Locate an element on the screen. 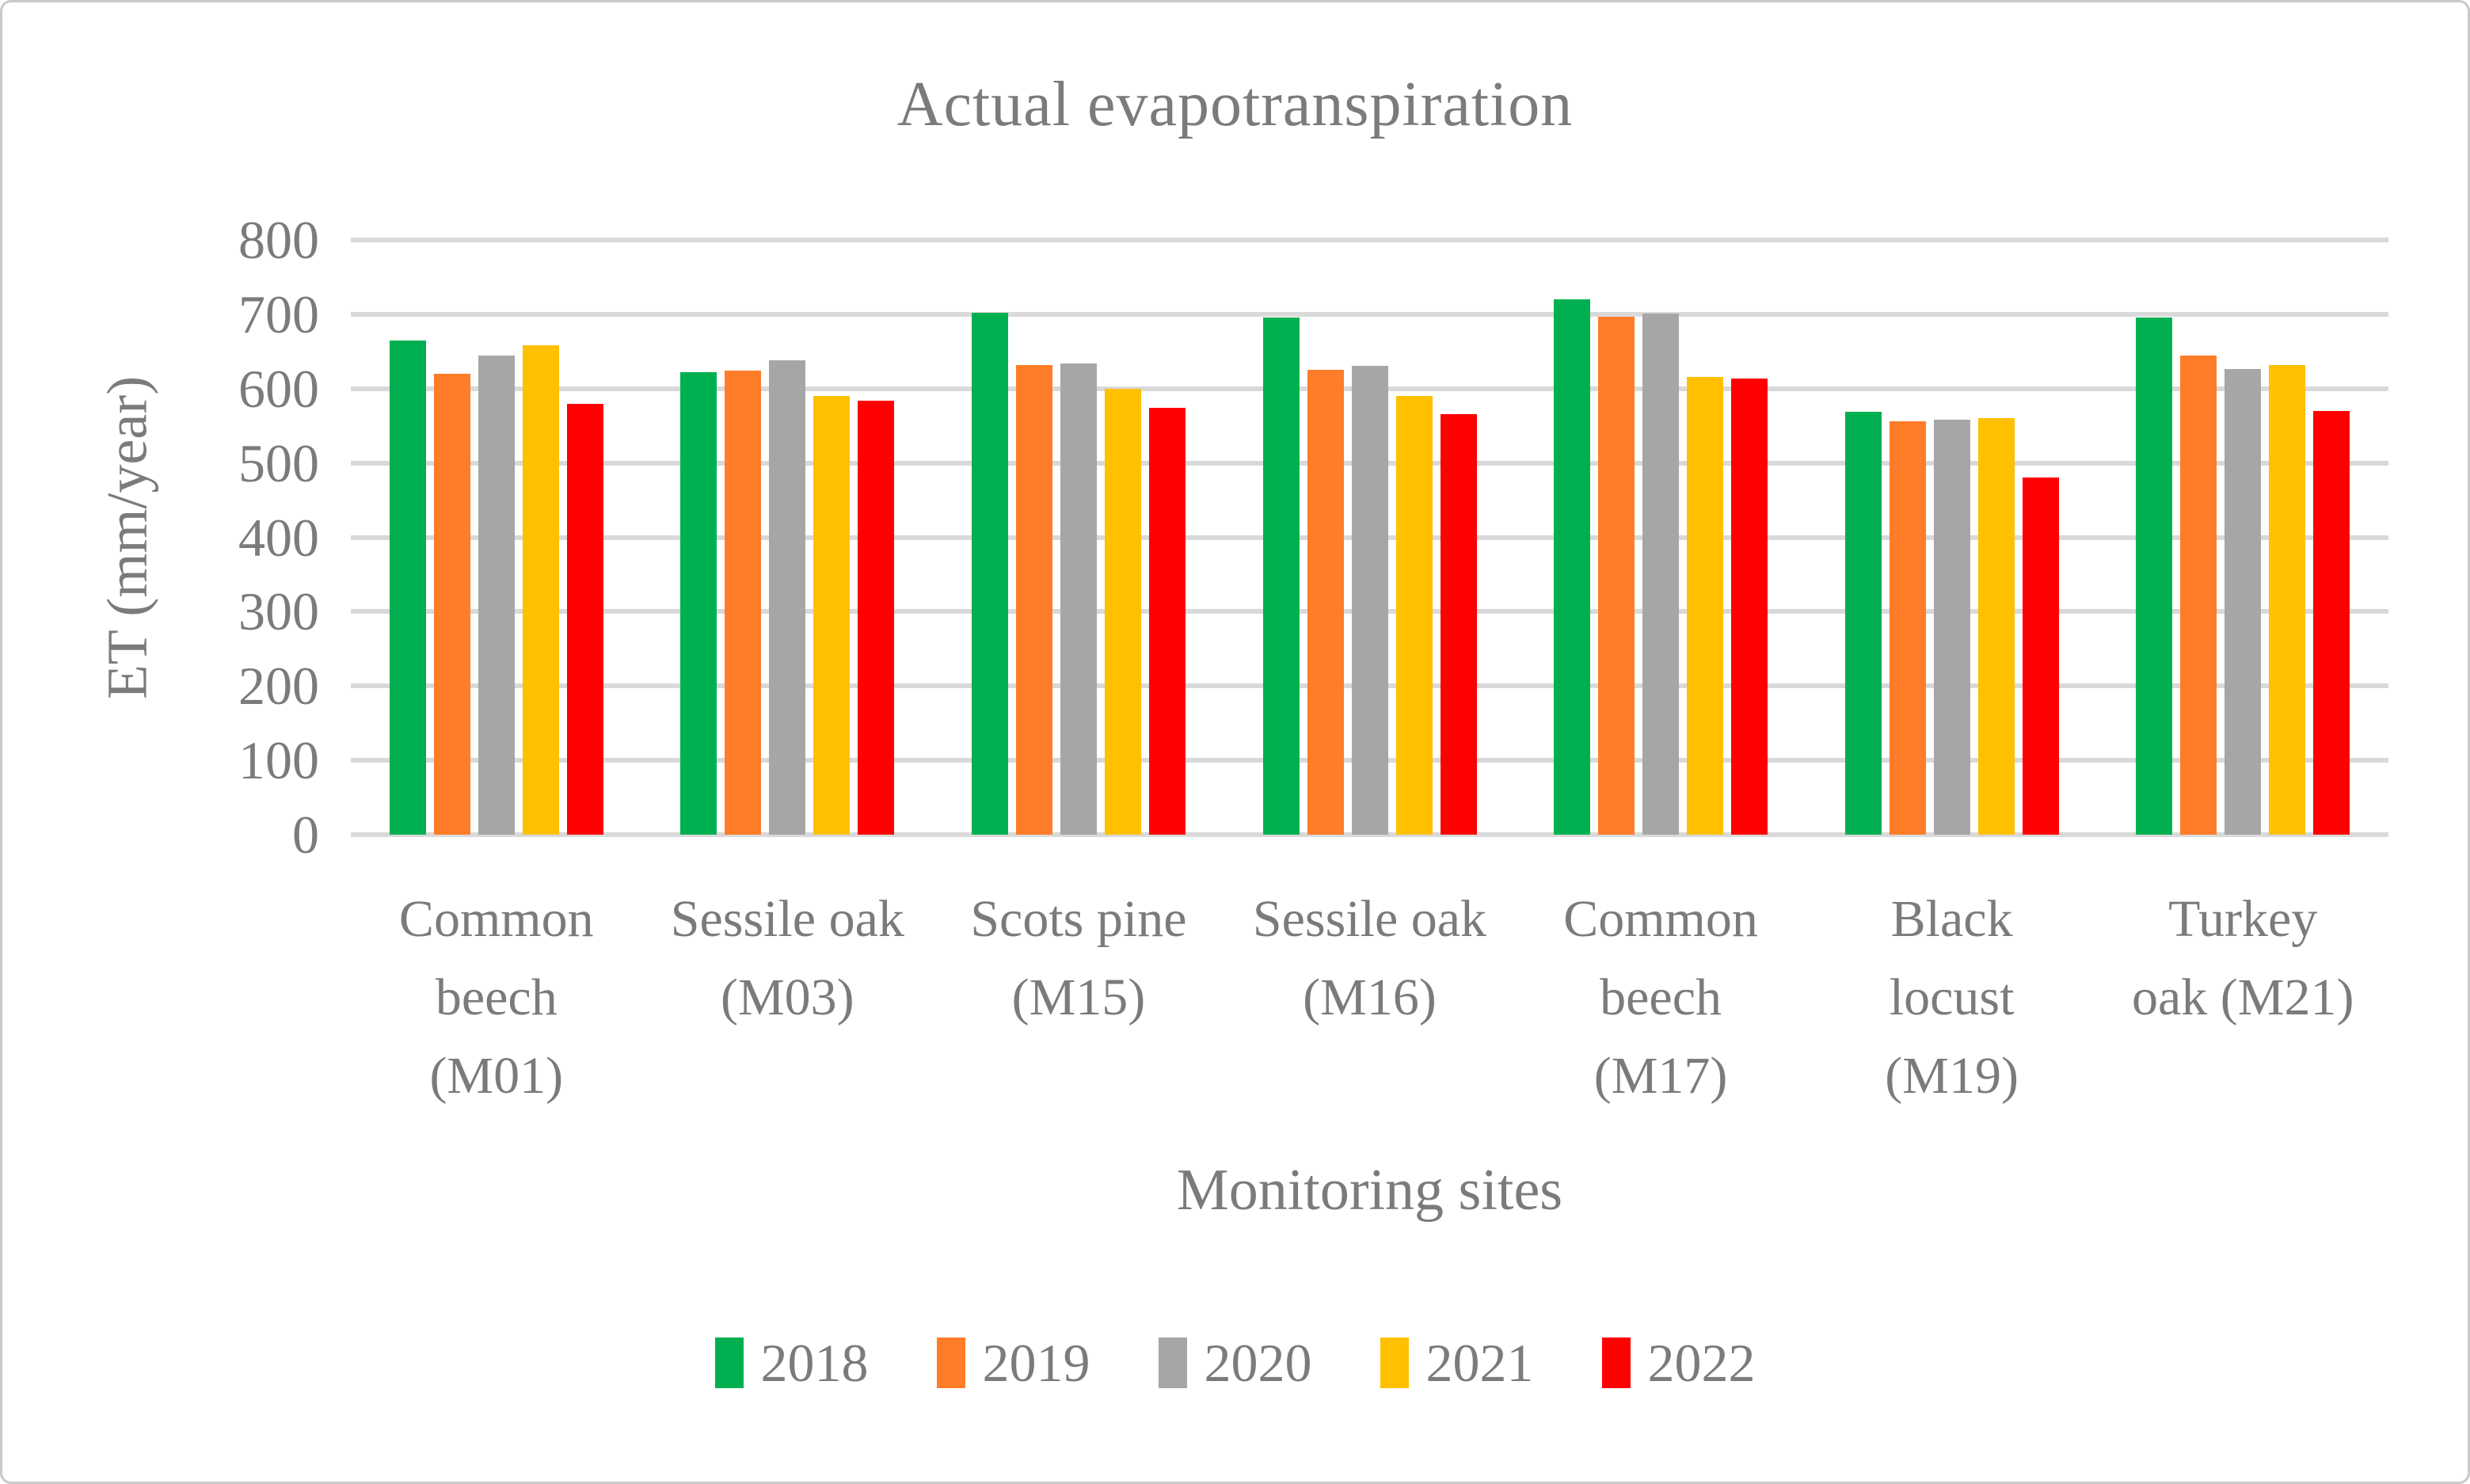 The height and width of the screenshot is (1484, 2470). bar-2018-cat7 is located at coordinates (2154, 576).